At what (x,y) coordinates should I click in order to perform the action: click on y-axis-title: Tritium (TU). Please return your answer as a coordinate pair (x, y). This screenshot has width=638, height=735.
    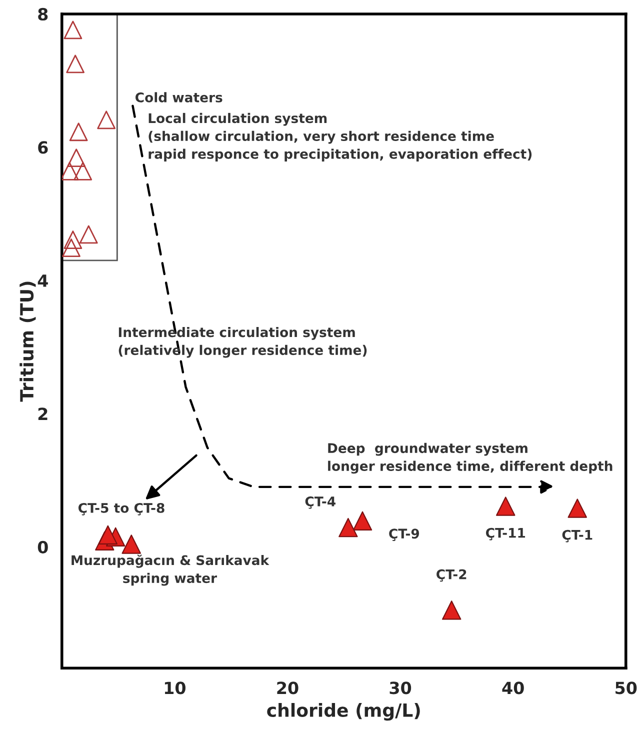
    Looking at the image, I should click on (28, 342).